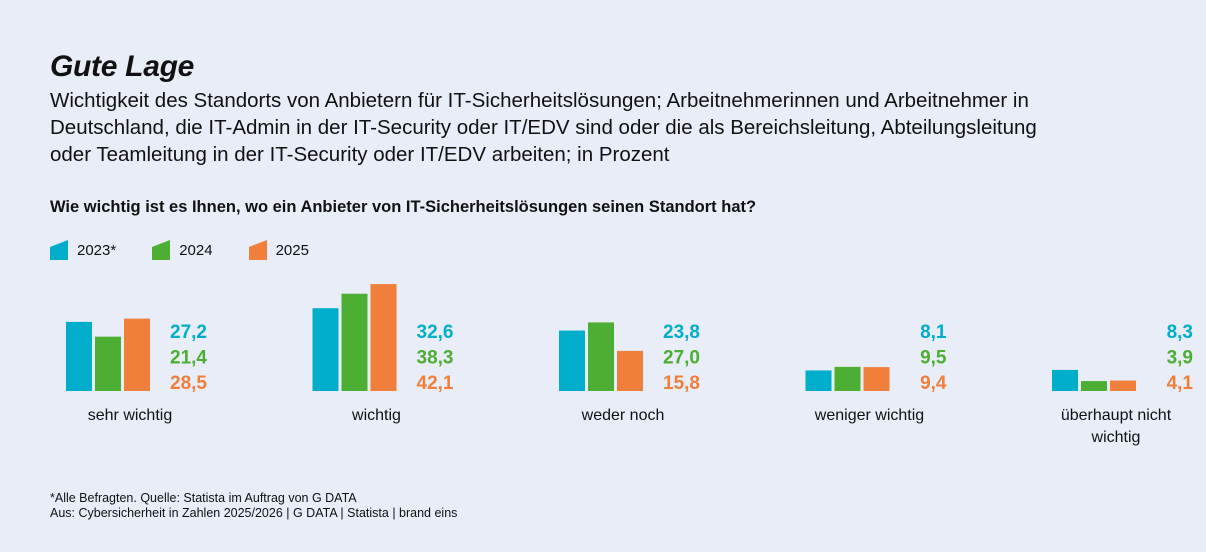 This screenshot has height=552, width=1206. Describe the element at coordinates (188, 358) in the screenshot. I see `data-label: 21,4` at that location.